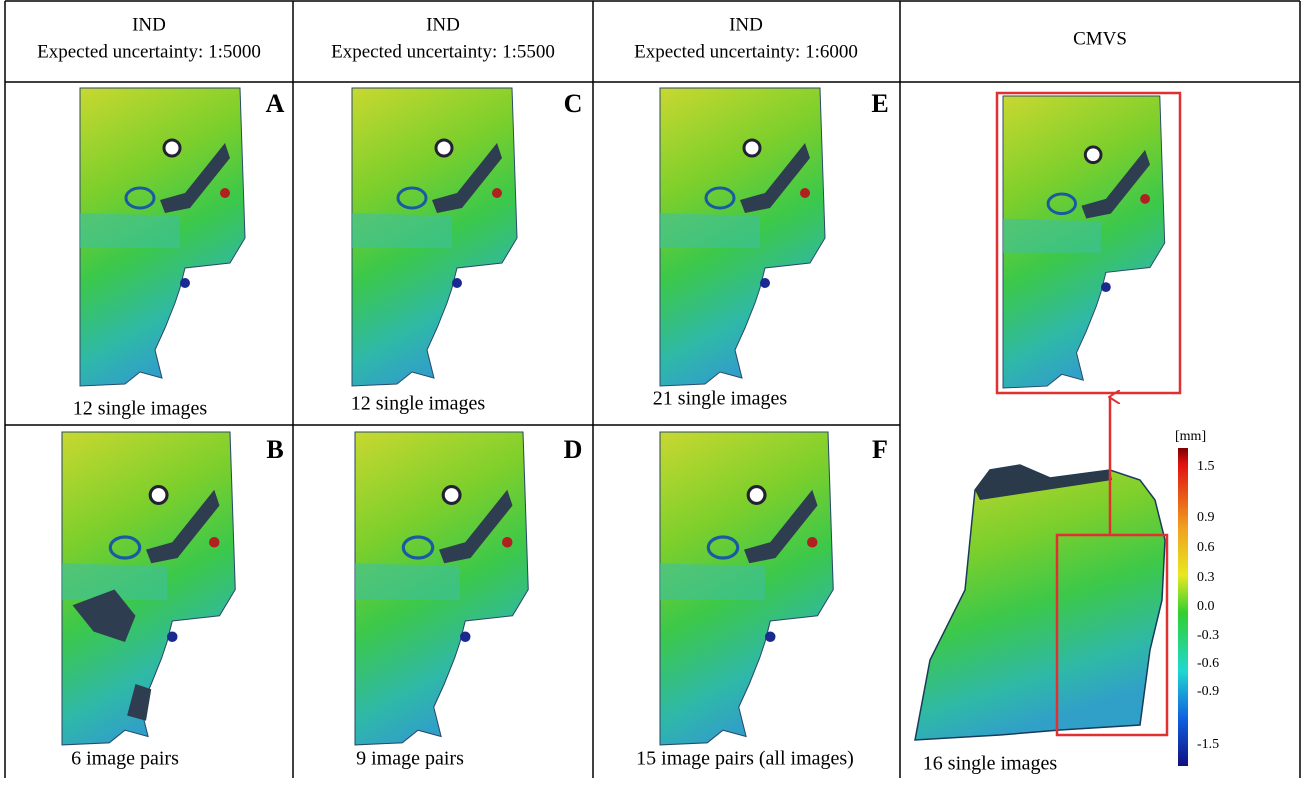 This screenshot has height=785, width=1305. I want to click on colorbar-label: 0.6, so click(1206, 547).